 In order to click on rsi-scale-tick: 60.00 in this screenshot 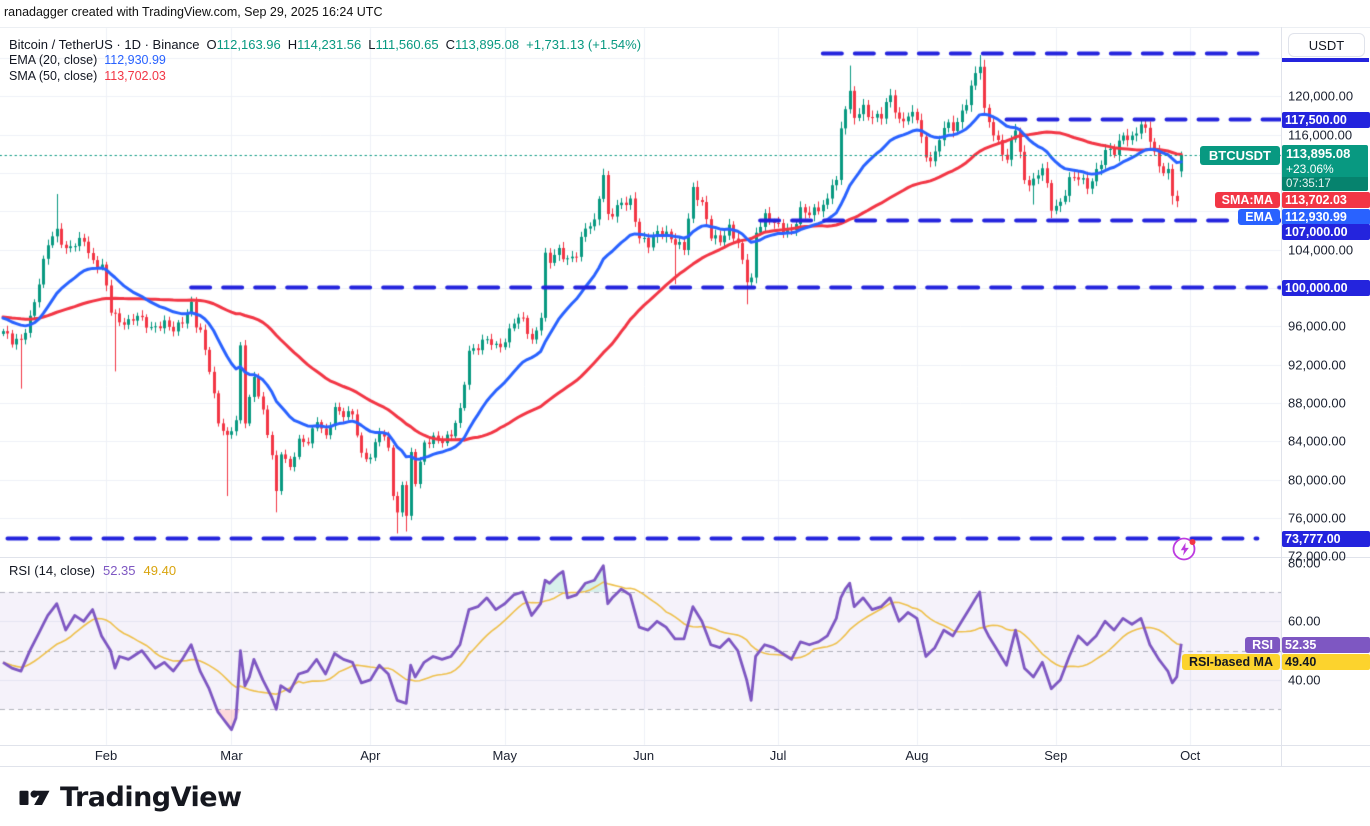, I will do `click(1304, 621)`.